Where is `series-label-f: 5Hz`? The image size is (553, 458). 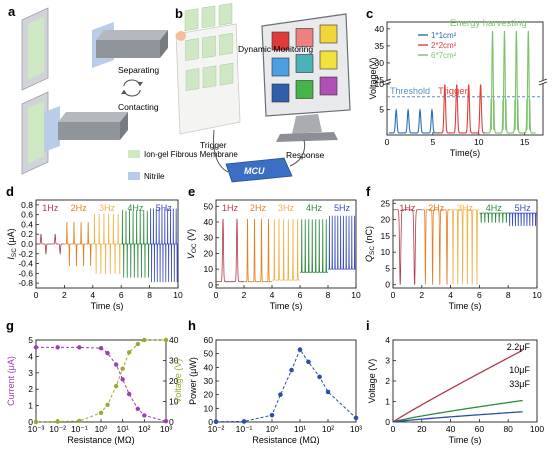
series-label-f: 5Hz is located at coordinates (523, 208).